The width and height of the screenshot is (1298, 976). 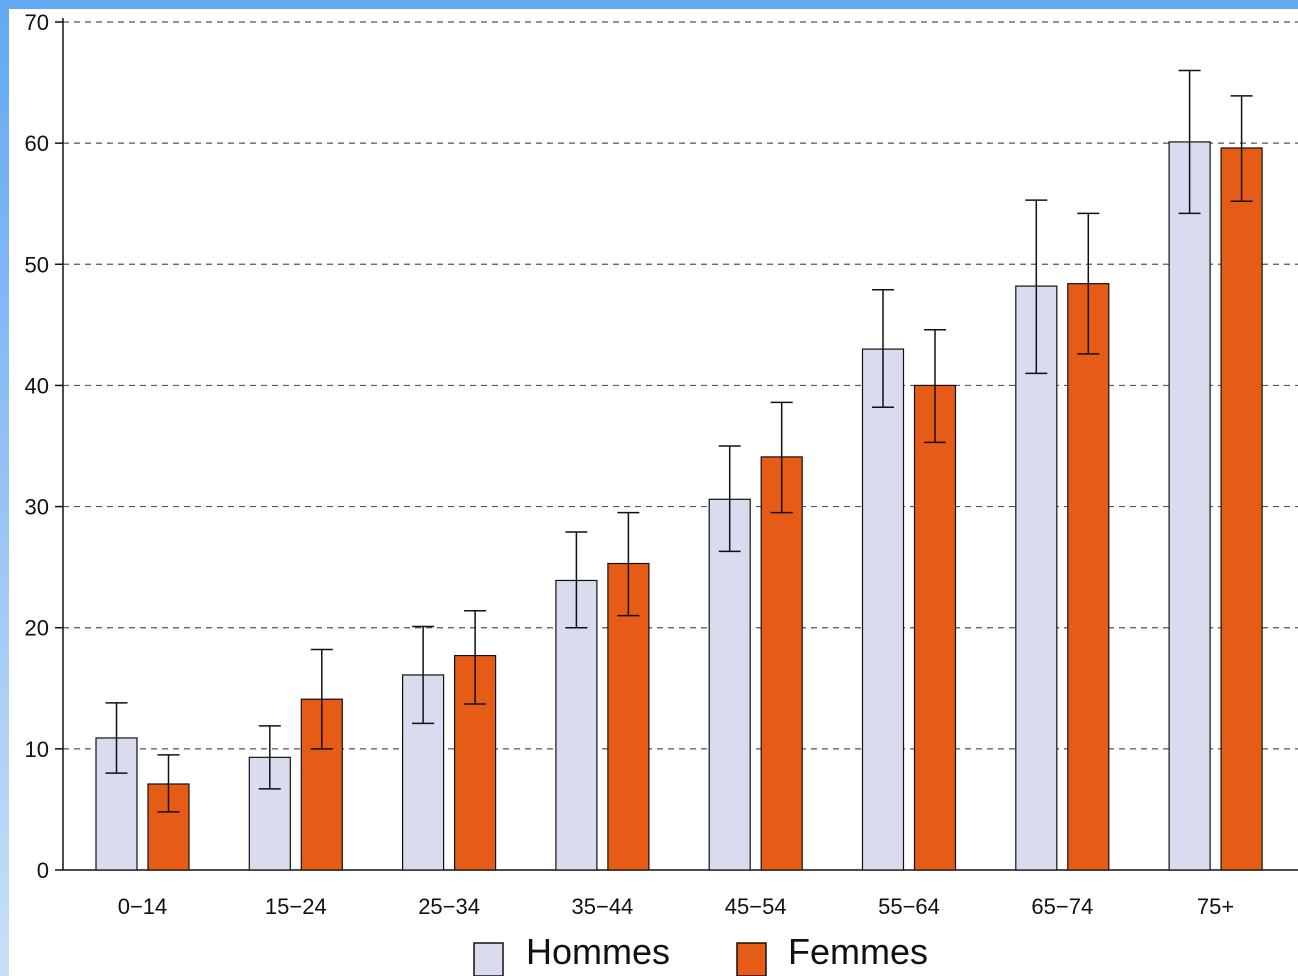 I want to click on legend-label-femmes: Femmes, so click(x=858, y=951).